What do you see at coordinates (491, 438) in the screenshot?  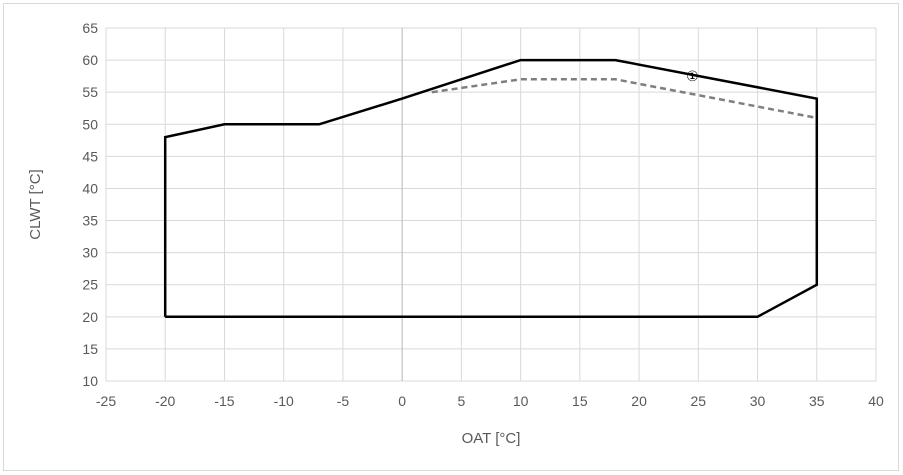 I see `x-axis-title: OAT [°C]` at bounding box center [491, 438].